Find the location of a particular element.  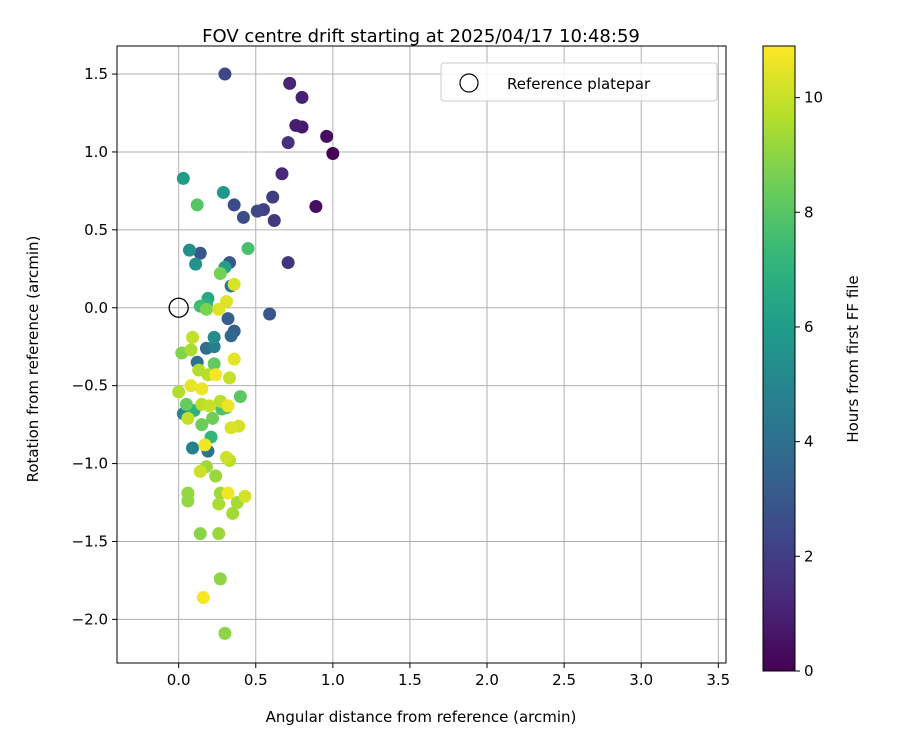

y-tick-label: −1.0 is located at coordinates (90, 464).